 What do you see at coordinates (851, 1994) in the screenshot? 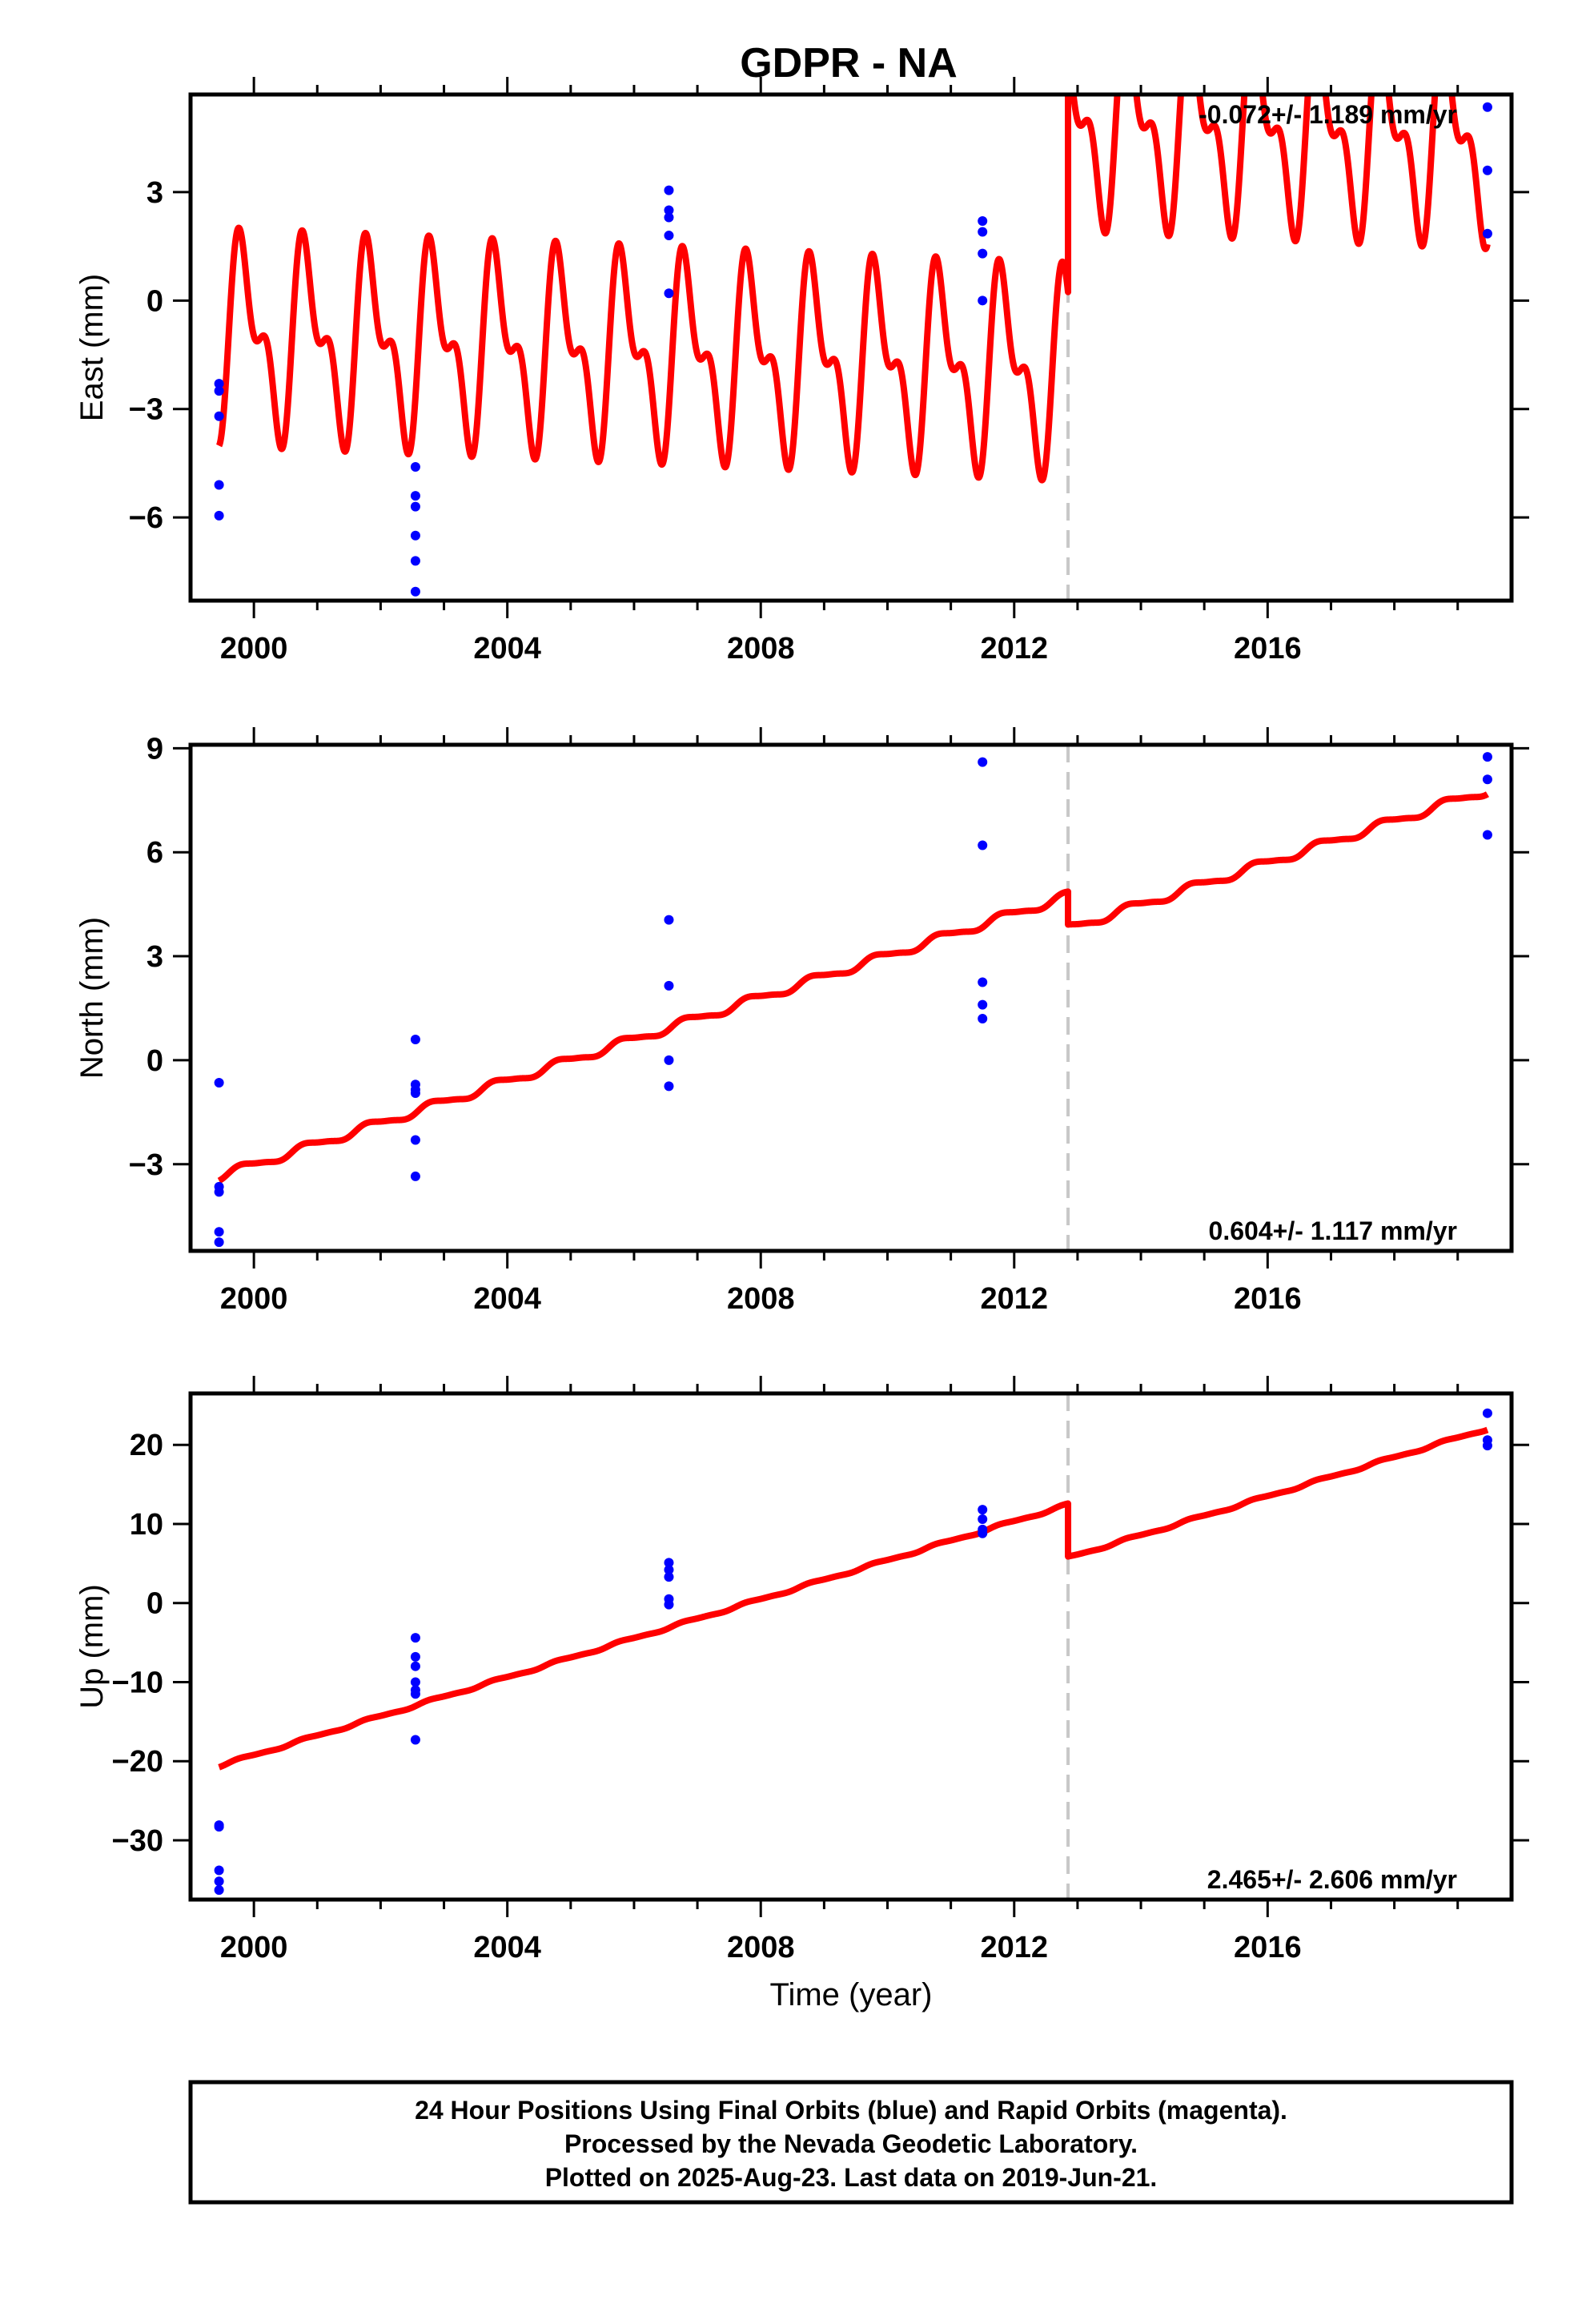
I see `x-axis-label: Time (year)` at bounding box center [851, 1994].